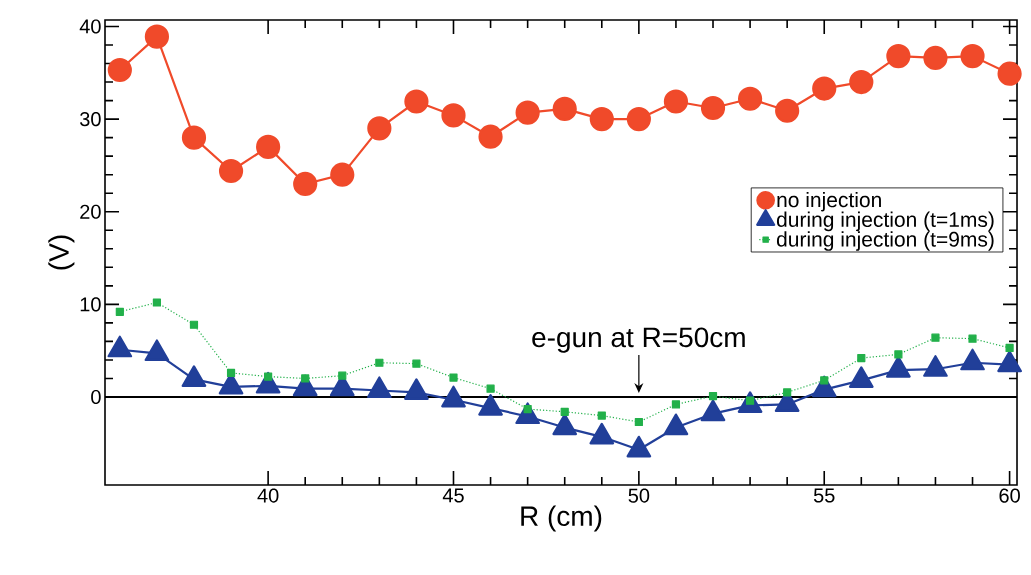 This screenshot has height=575, width=1031. I want to click on y-tick-label: 0, so click(96, 397).